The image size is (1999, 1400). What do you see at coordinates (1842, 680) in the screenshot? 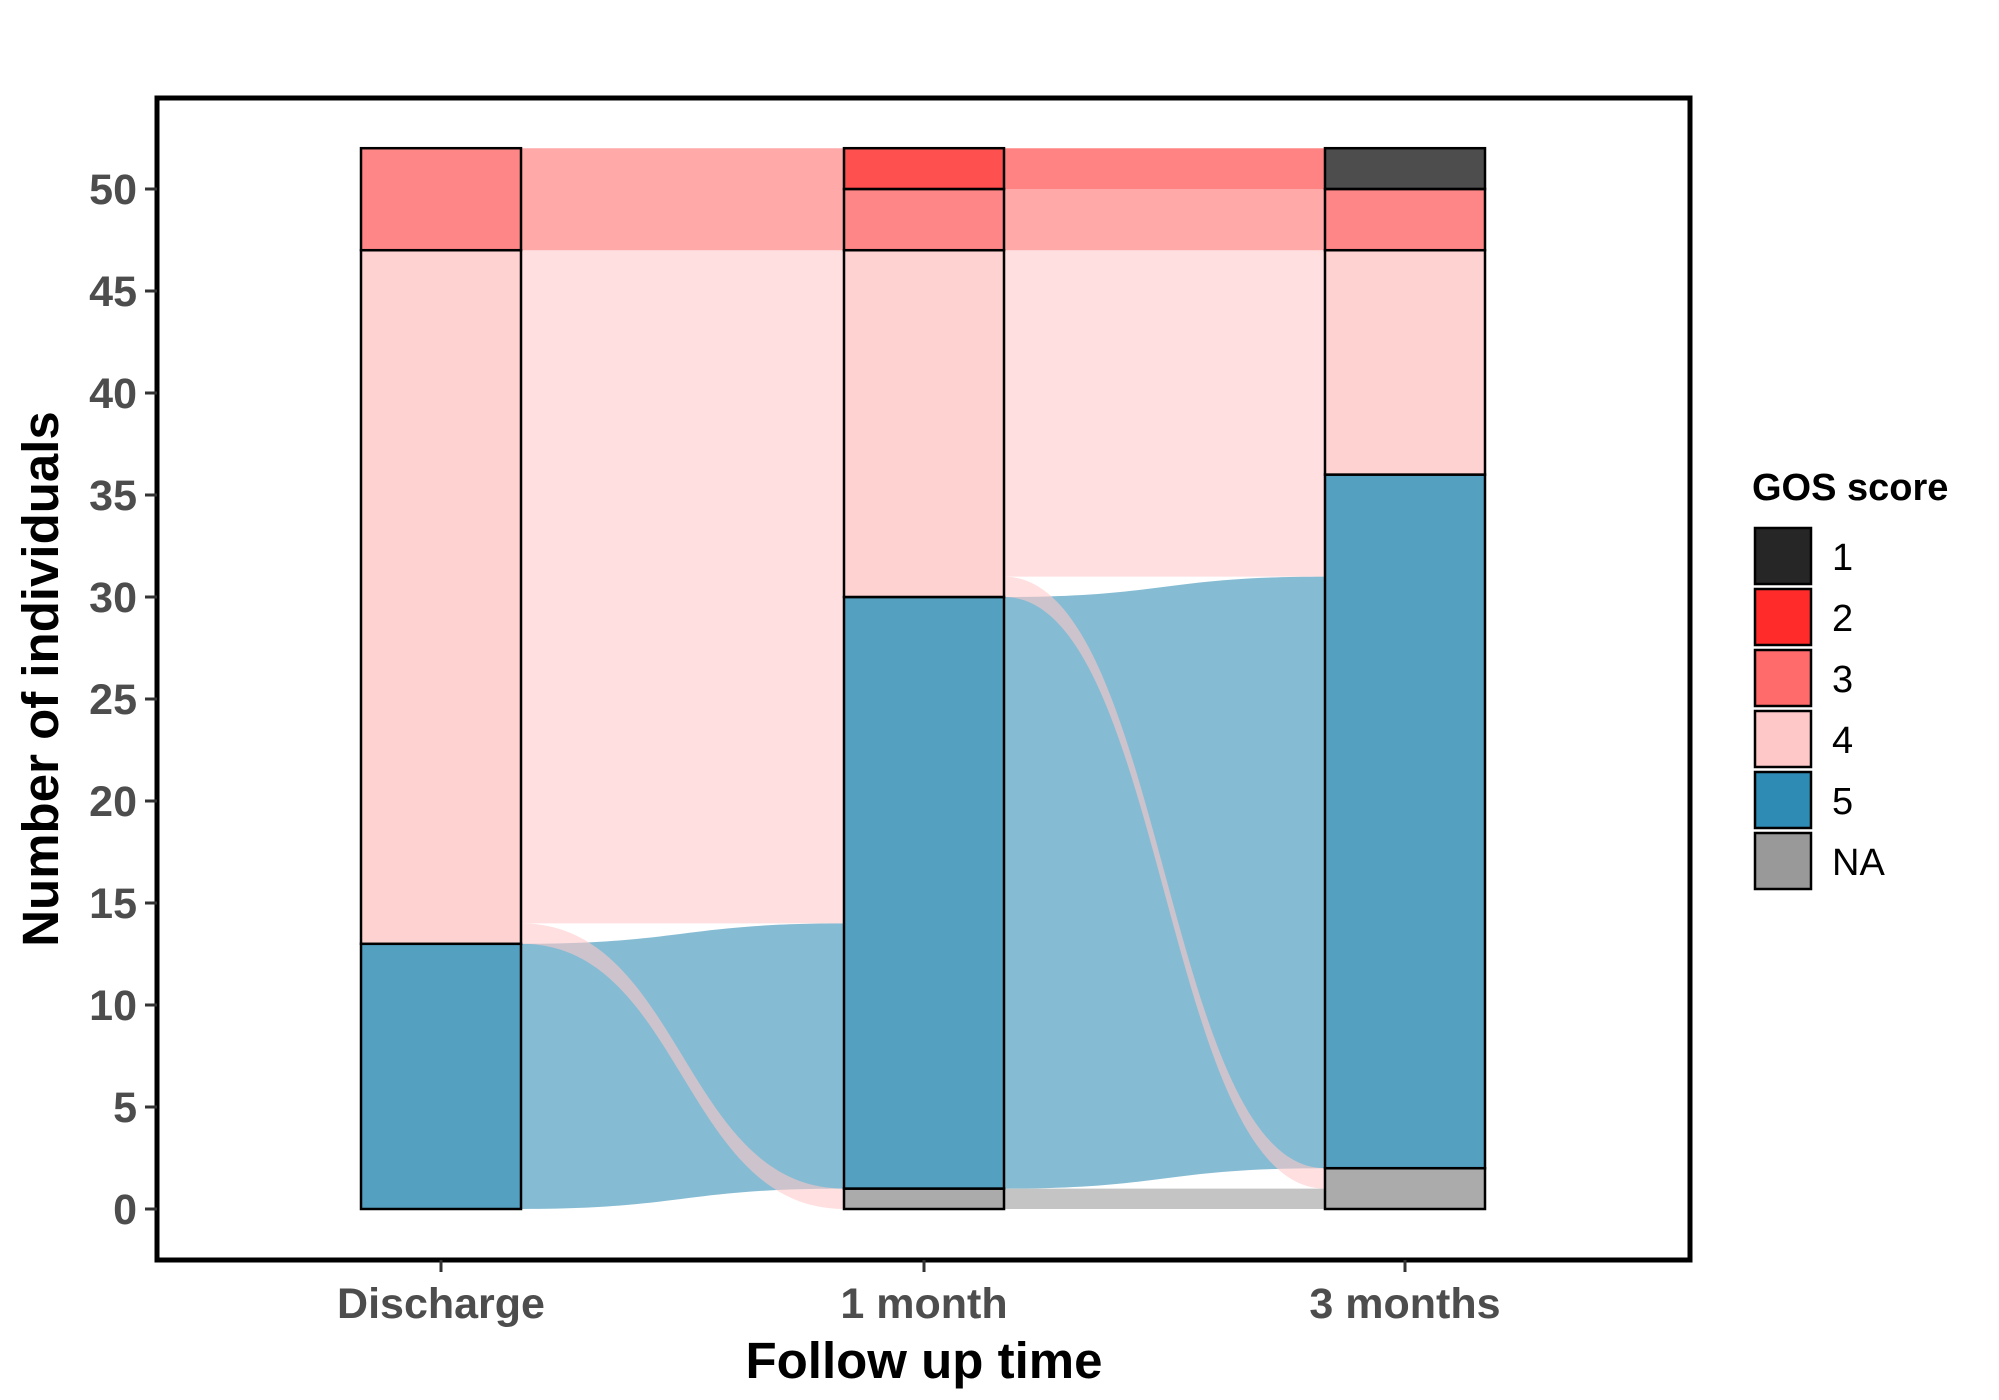
I see `legend-label-3: 3` at bounding box center [1842, 680].